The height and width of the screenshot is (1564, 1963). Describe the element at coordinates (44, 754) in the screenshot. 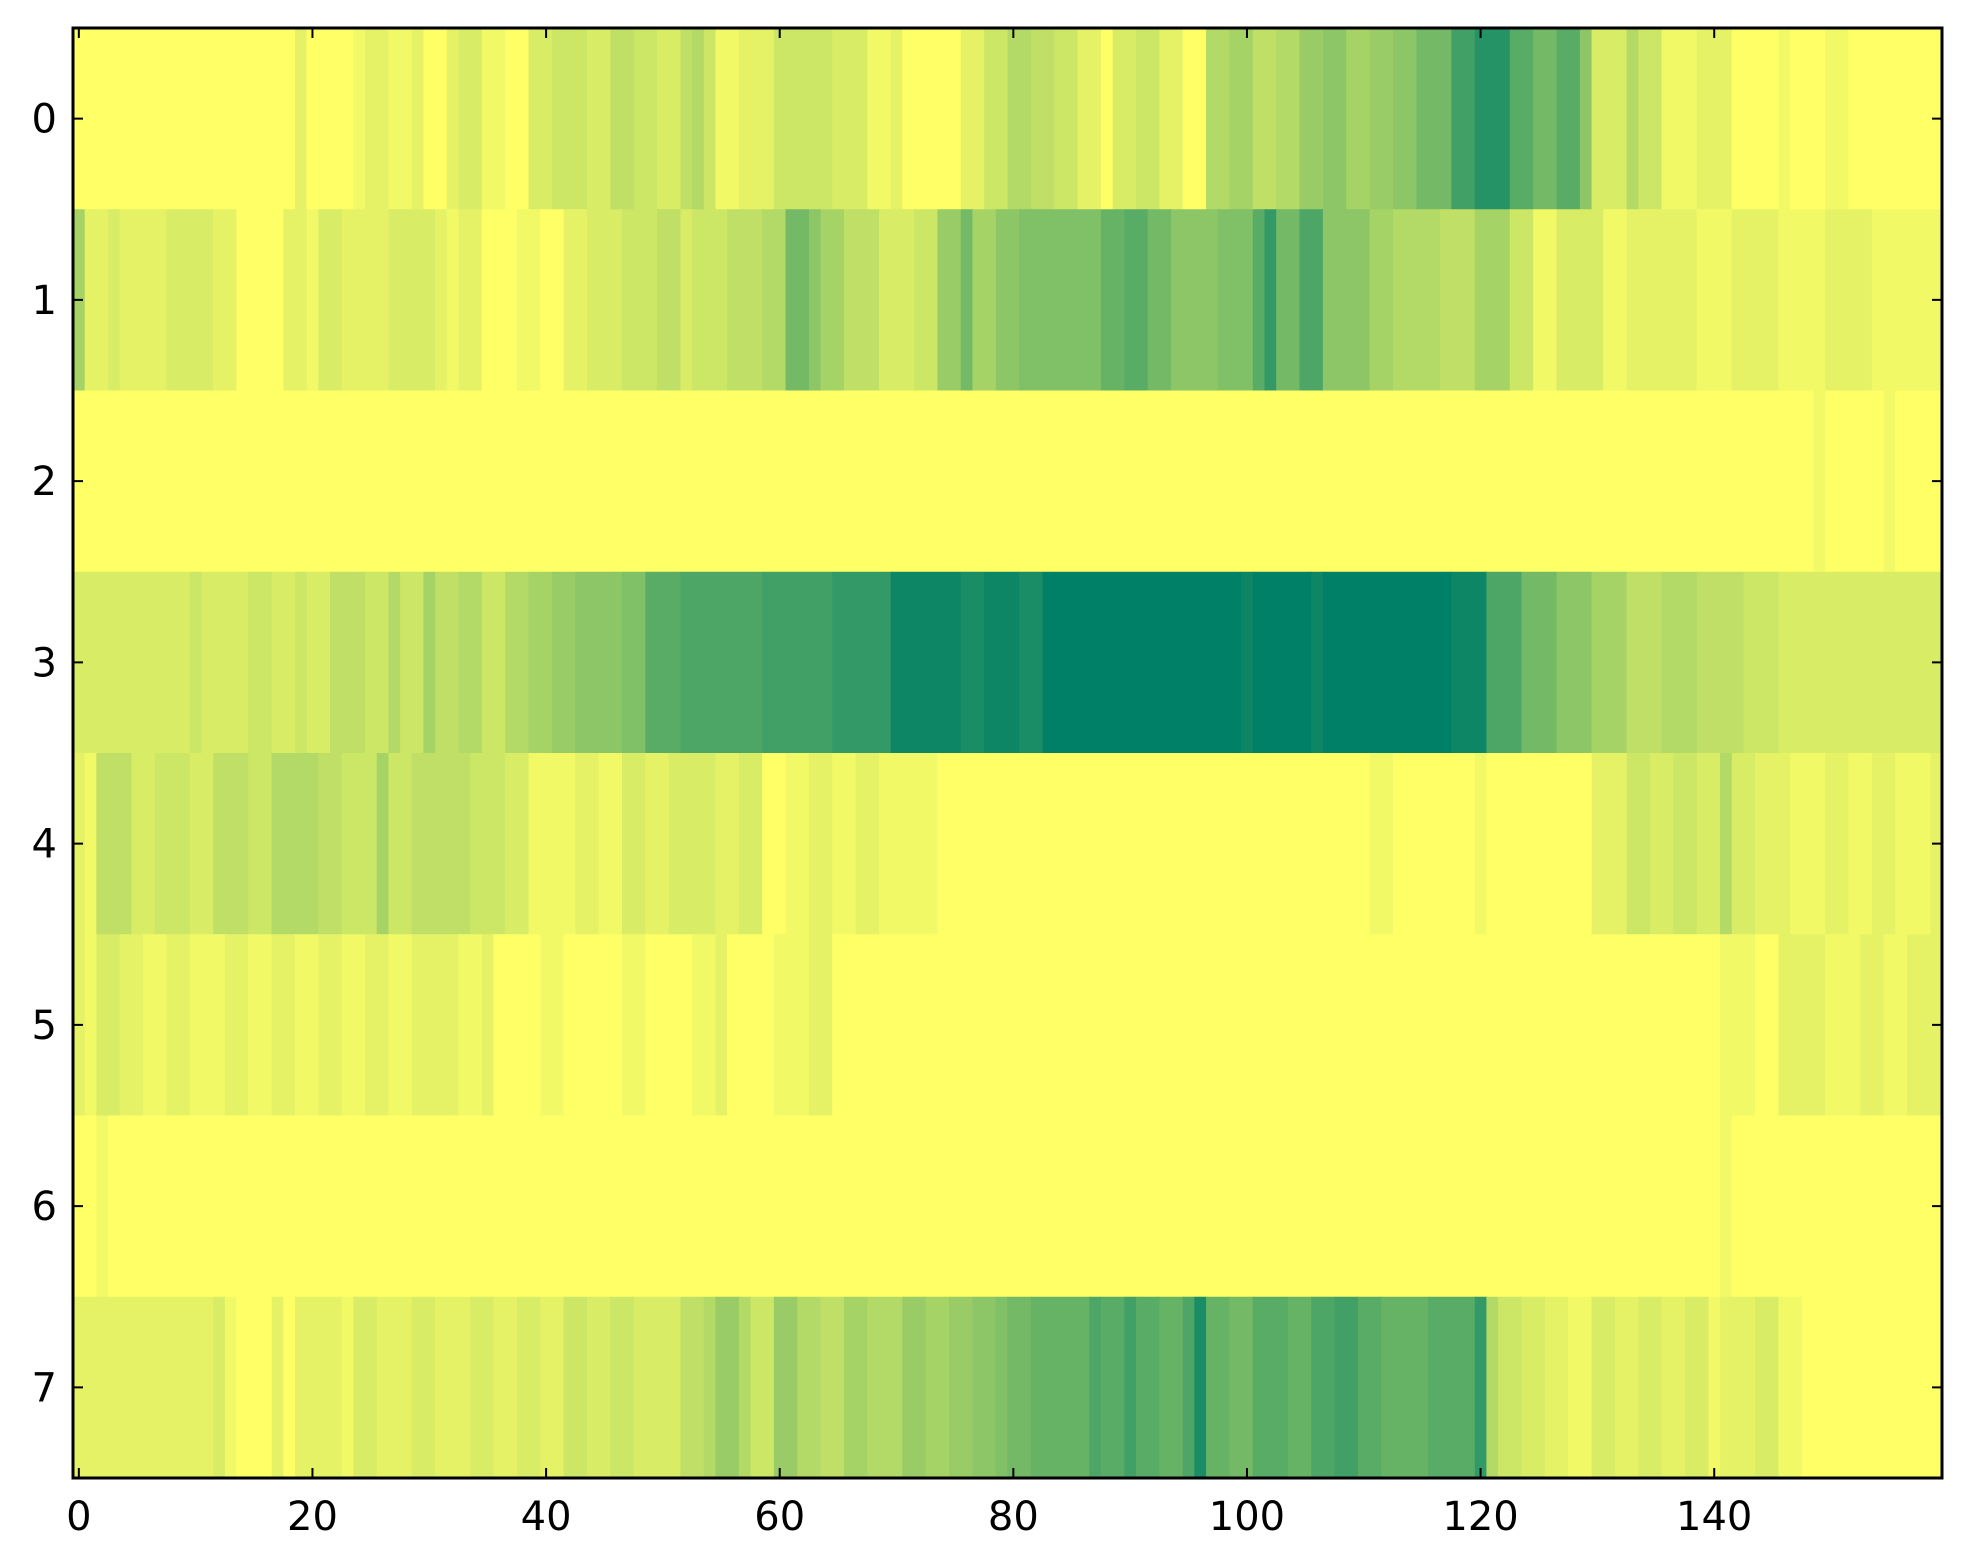

I see `y-axis-tick-labels: 0 1 2 3 4 5 6 7` at that location.